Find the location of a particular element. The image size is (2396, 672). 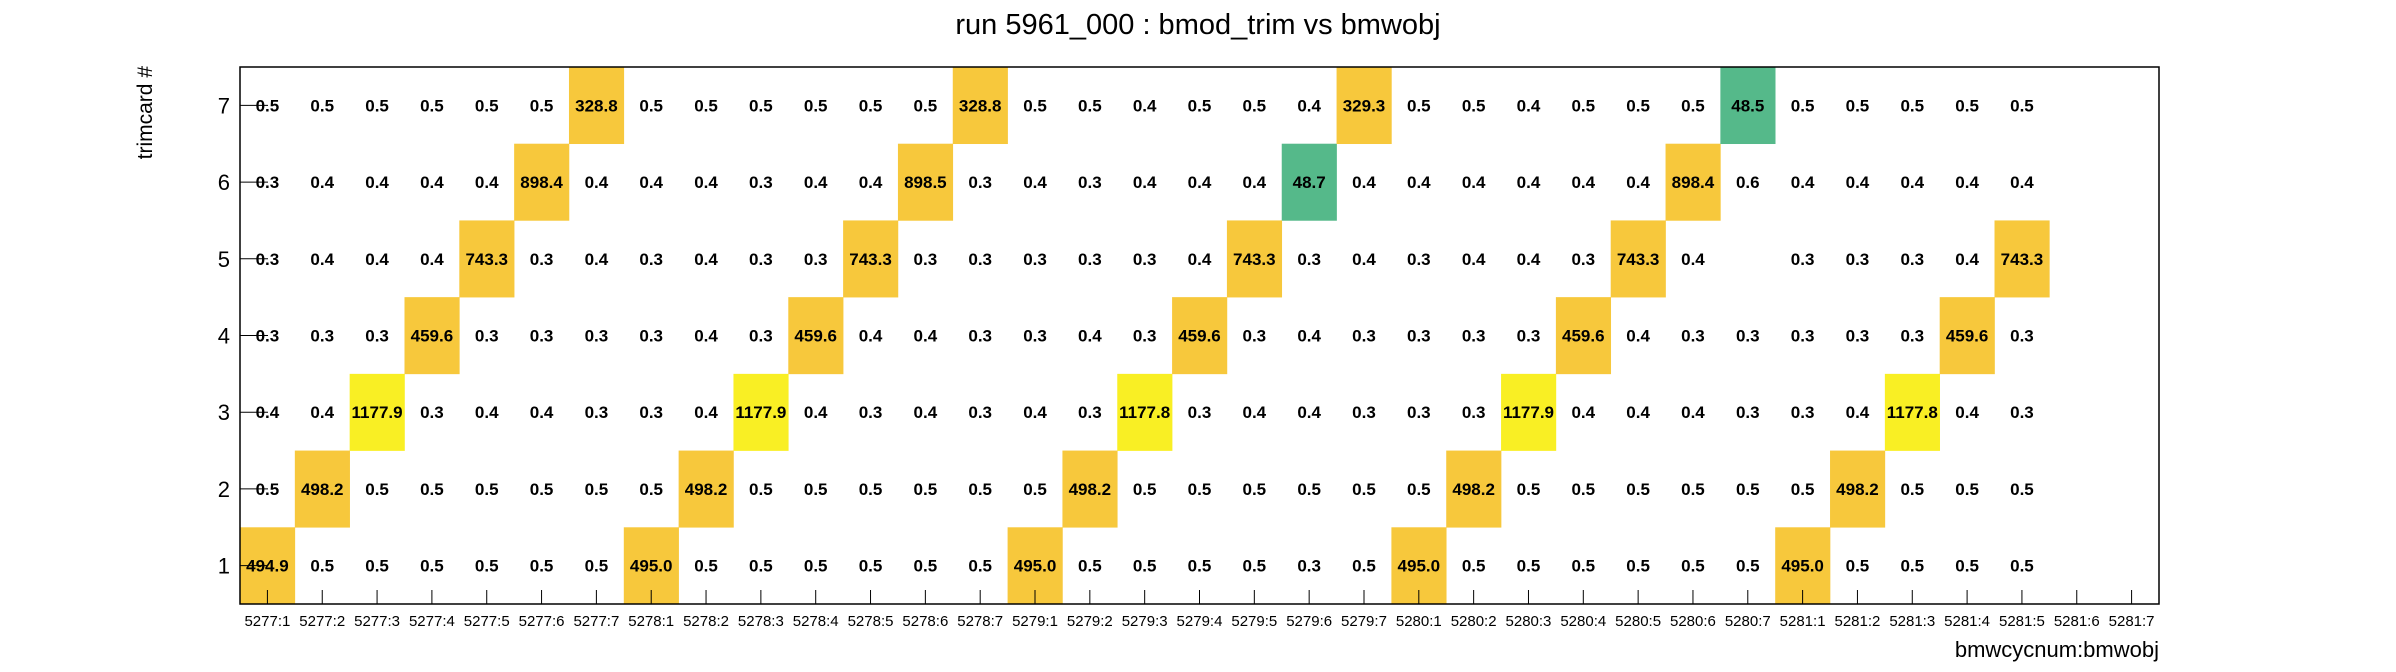

x-tick-label: 5278:5 is located at coordinates (871, 621).